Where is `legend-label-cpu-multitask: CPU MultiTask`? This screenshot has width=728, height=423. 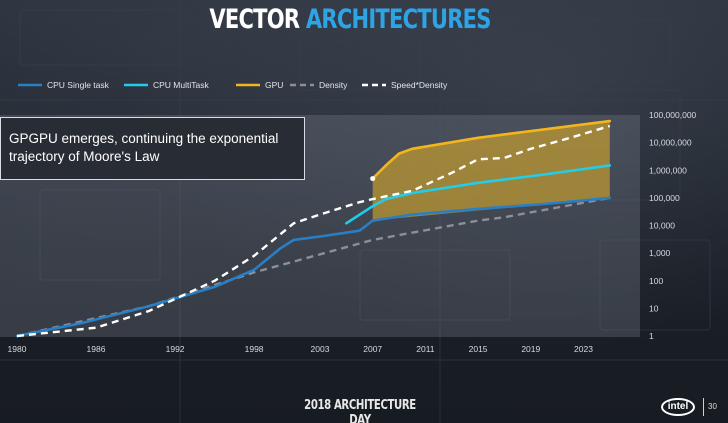 legend-label-cpu-multitask: CPU MultiTask is located at coordinates (181, 85).